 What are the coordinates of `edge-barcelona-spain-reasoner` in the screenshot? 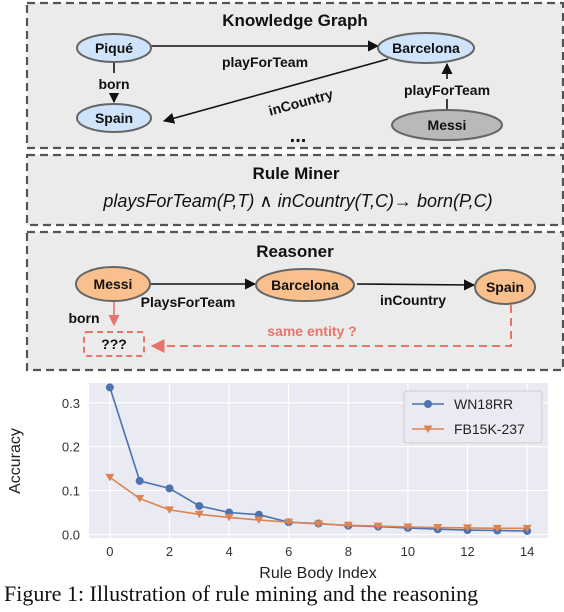 It's located at (416, 285).